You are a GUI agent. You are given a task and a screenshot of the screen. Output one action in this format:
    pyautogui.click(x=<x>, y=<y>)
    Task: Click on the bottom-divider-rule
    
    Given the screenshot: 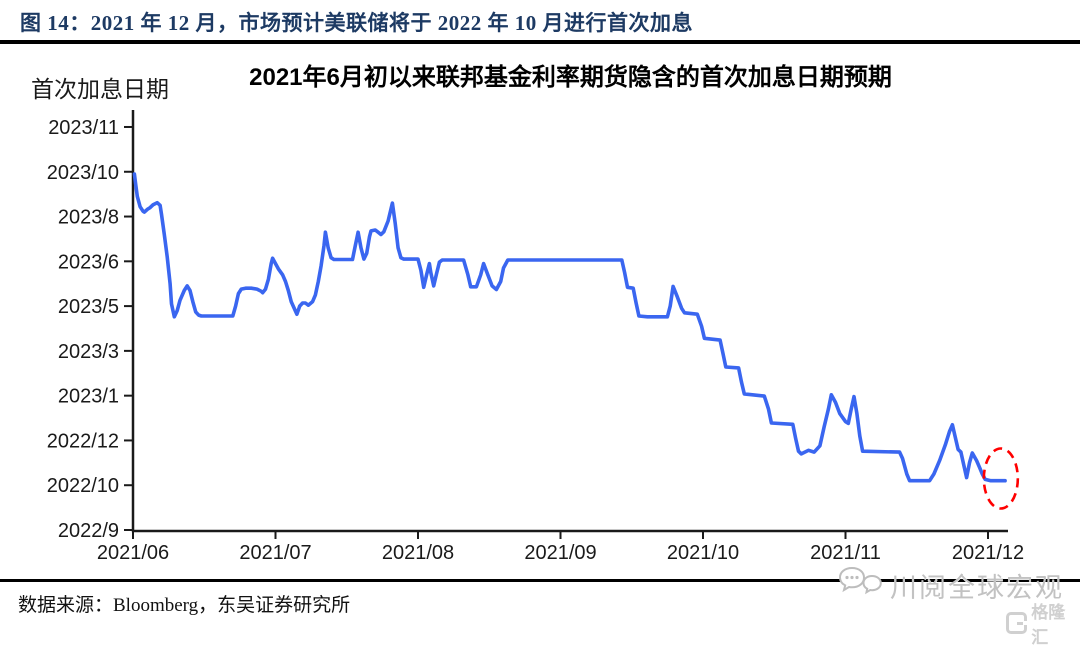 What is the action you would take?
    pyautogui.click(x=540, y=580)
    